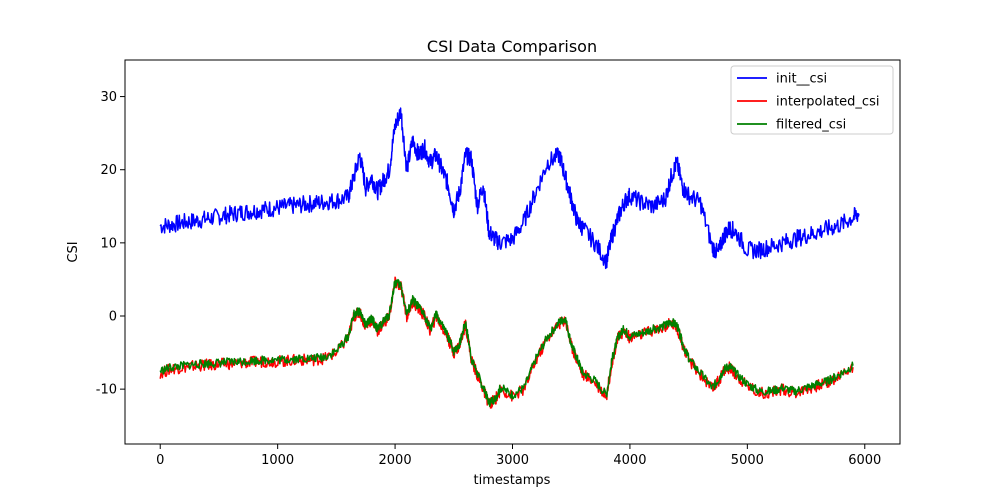  What do you see at coordinates (108, 97) in the screenshot?
I see `y-tick-label: 30` at bounding box center [108, 97].